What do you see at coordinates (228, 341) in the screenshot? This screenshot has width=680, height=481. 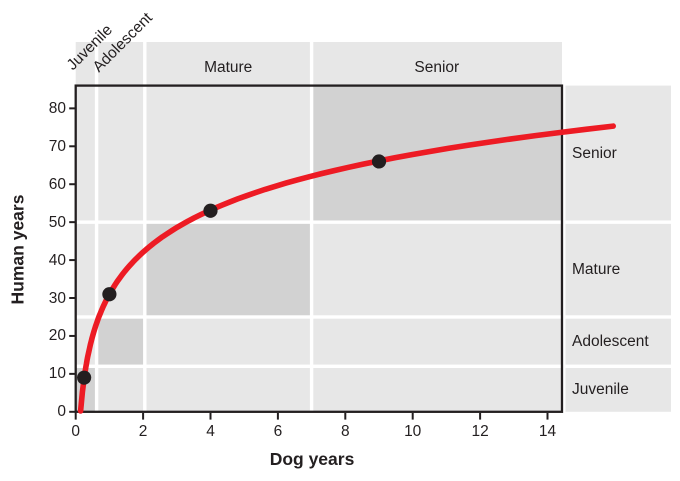 I see `stage-cell-mature-adolescent` at bounding box center [228, 341].